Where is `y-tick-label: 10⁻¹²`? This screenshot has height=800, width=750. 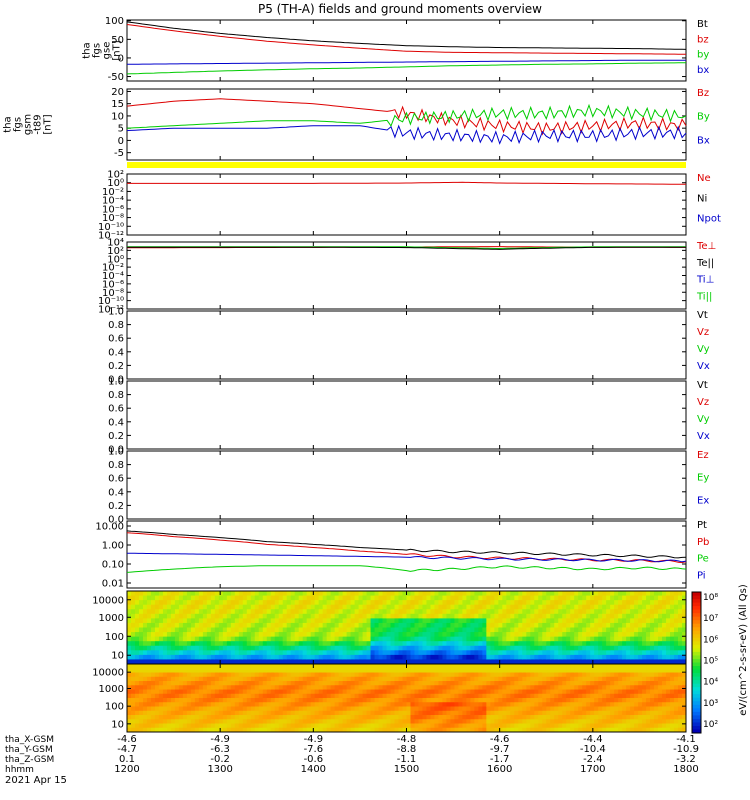
y-tick-label: 10⁻¹² is located at coordinates (111, 236).